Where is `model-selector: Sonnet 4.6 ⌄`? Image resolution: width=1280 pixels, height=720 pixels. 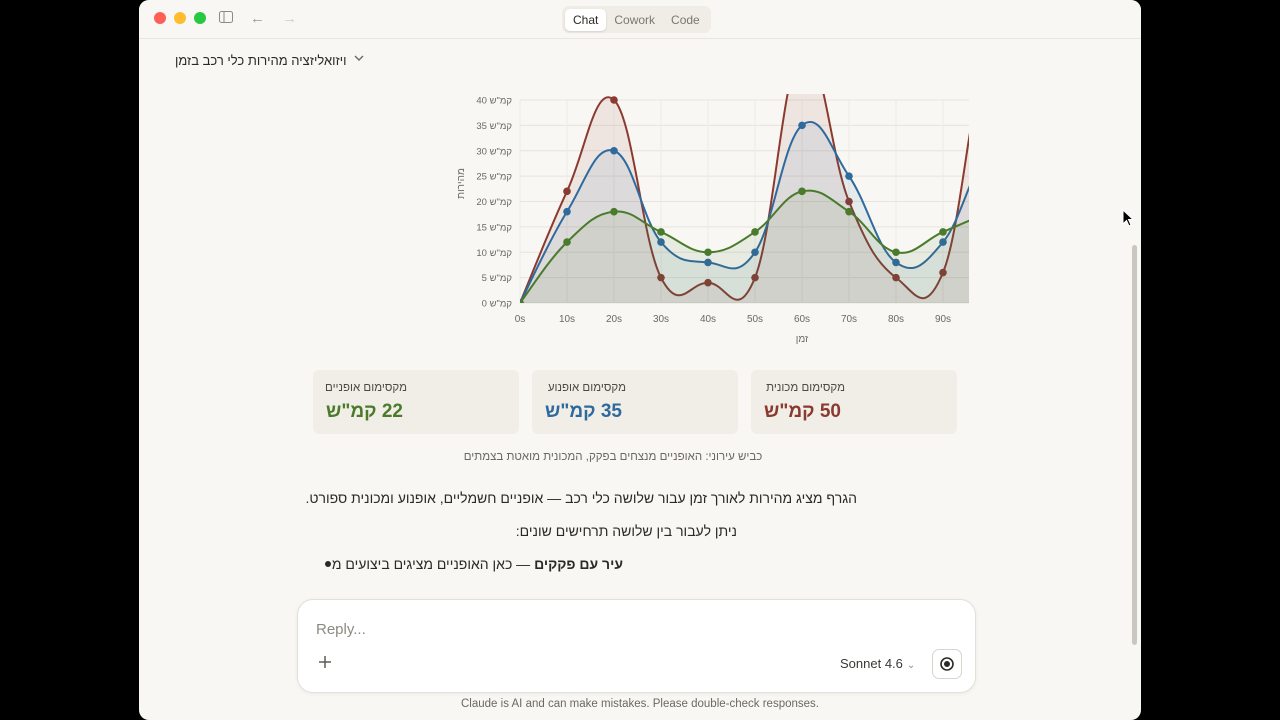 model-selector: Sonnet 4.6 ⌄ is located at coordinates (877, 663).